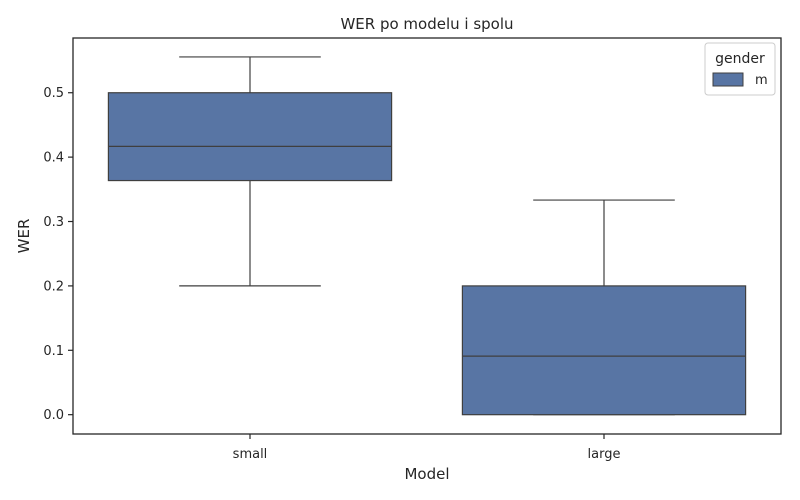  Describe the element at coordinates (250, 454) in the screenshot. I see `x-tick-label: small` at that location.